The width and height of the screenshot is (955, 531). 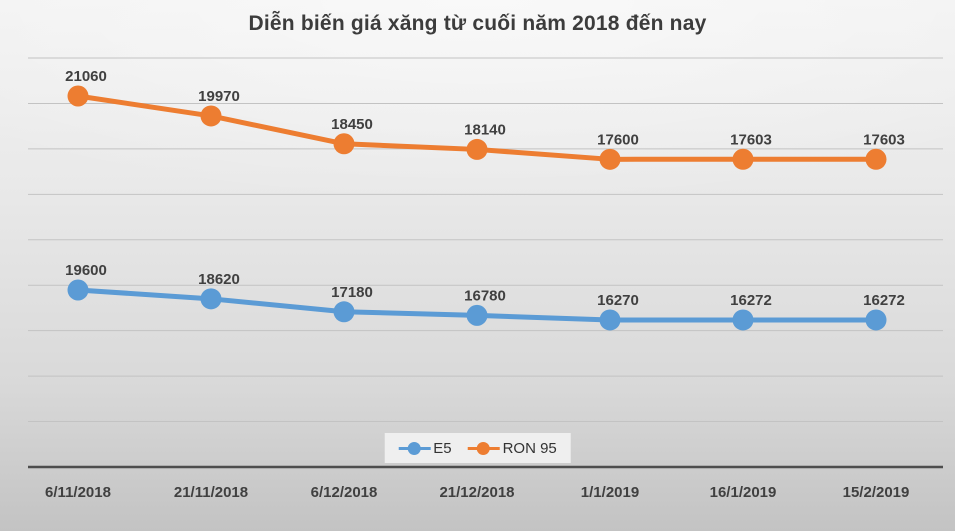 I want to click on x-axis-label: 15/2/2019, so click(x=876, y=492).